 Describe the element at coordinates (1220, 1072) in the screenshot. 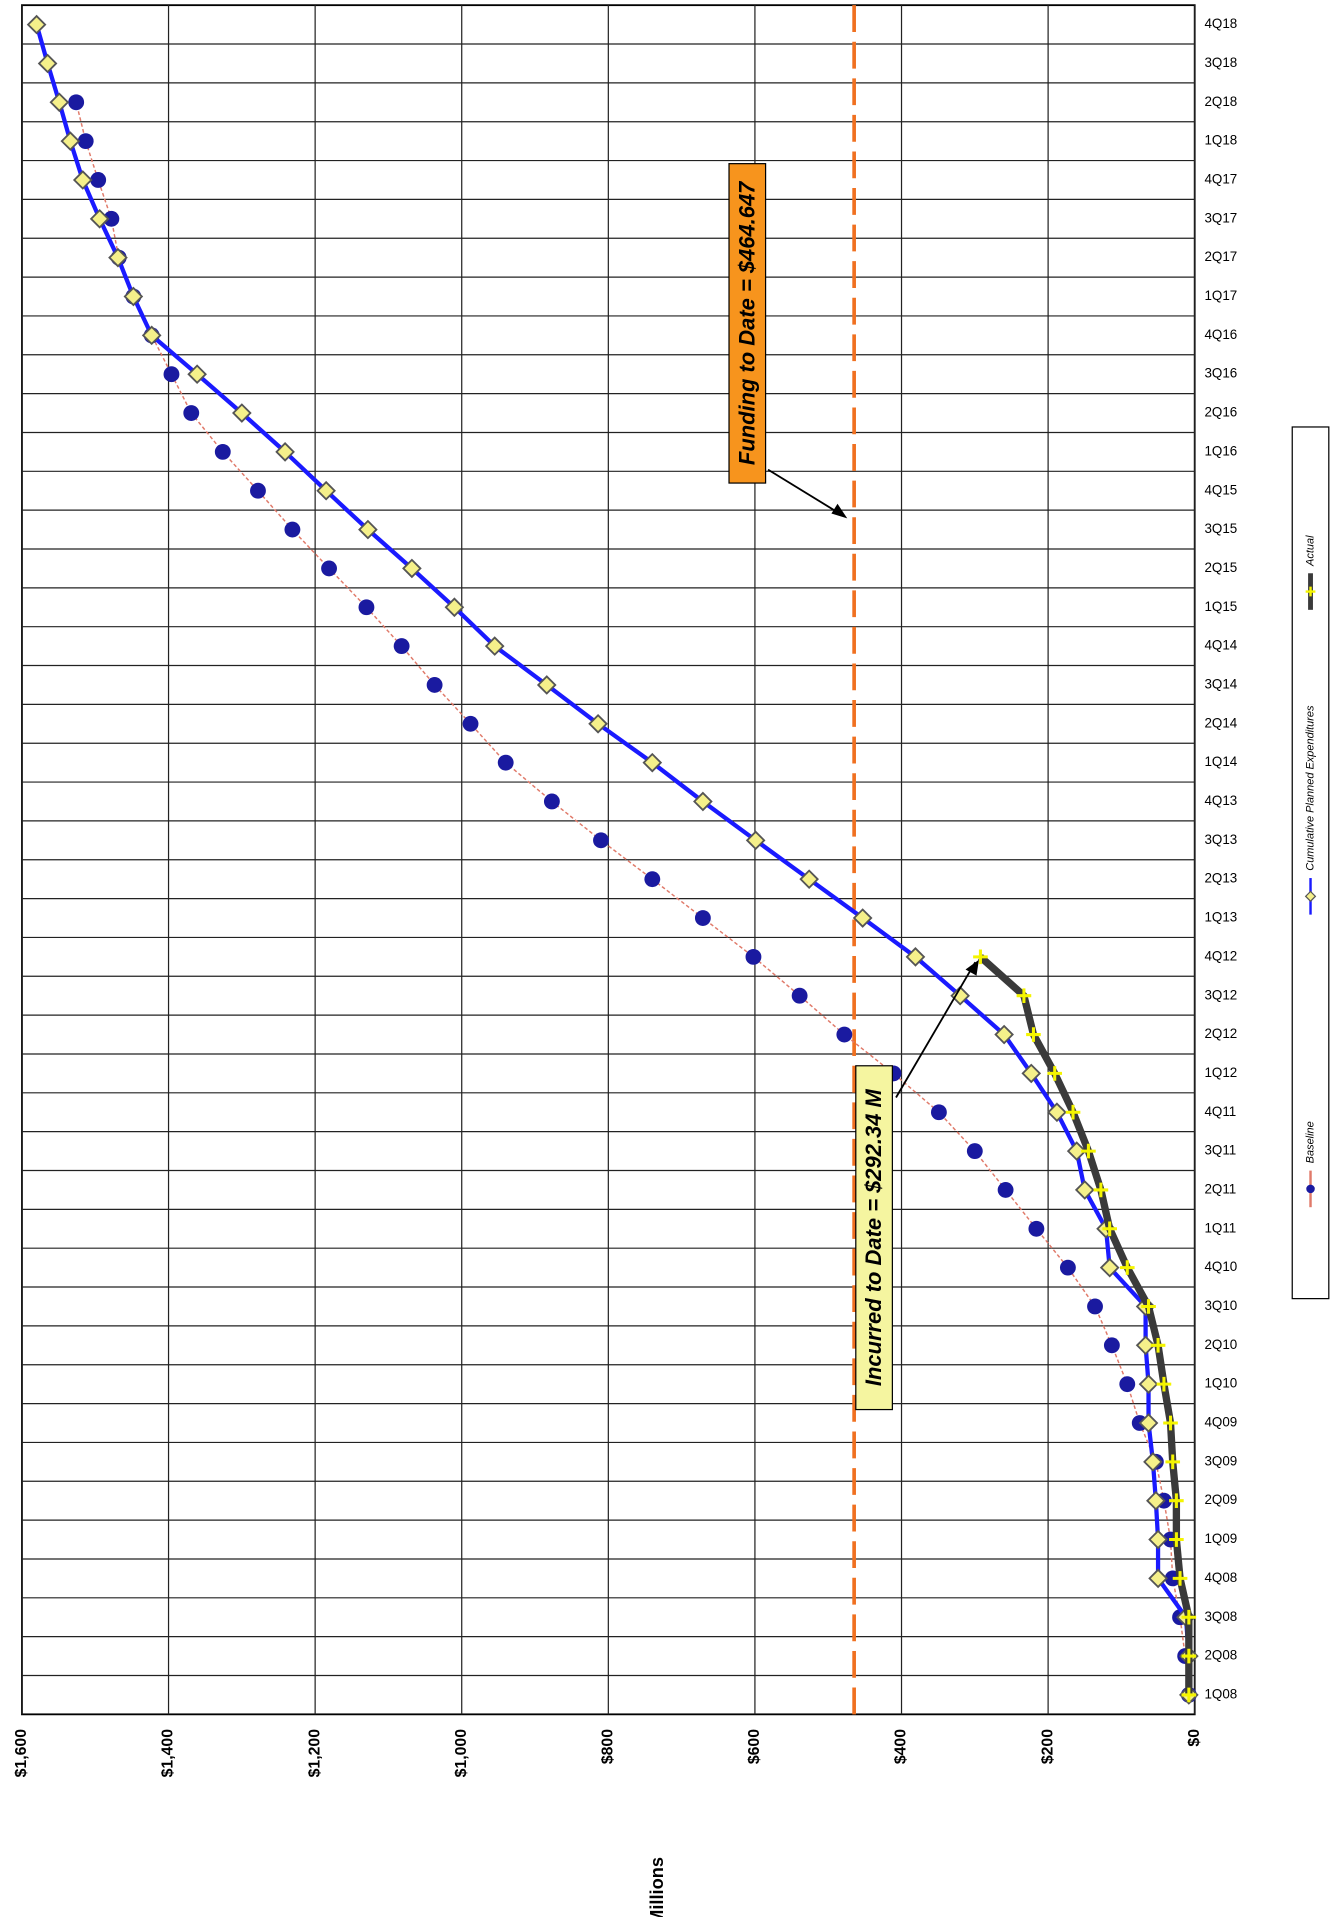

I see `x-tick-label: 1Q12` at that location.